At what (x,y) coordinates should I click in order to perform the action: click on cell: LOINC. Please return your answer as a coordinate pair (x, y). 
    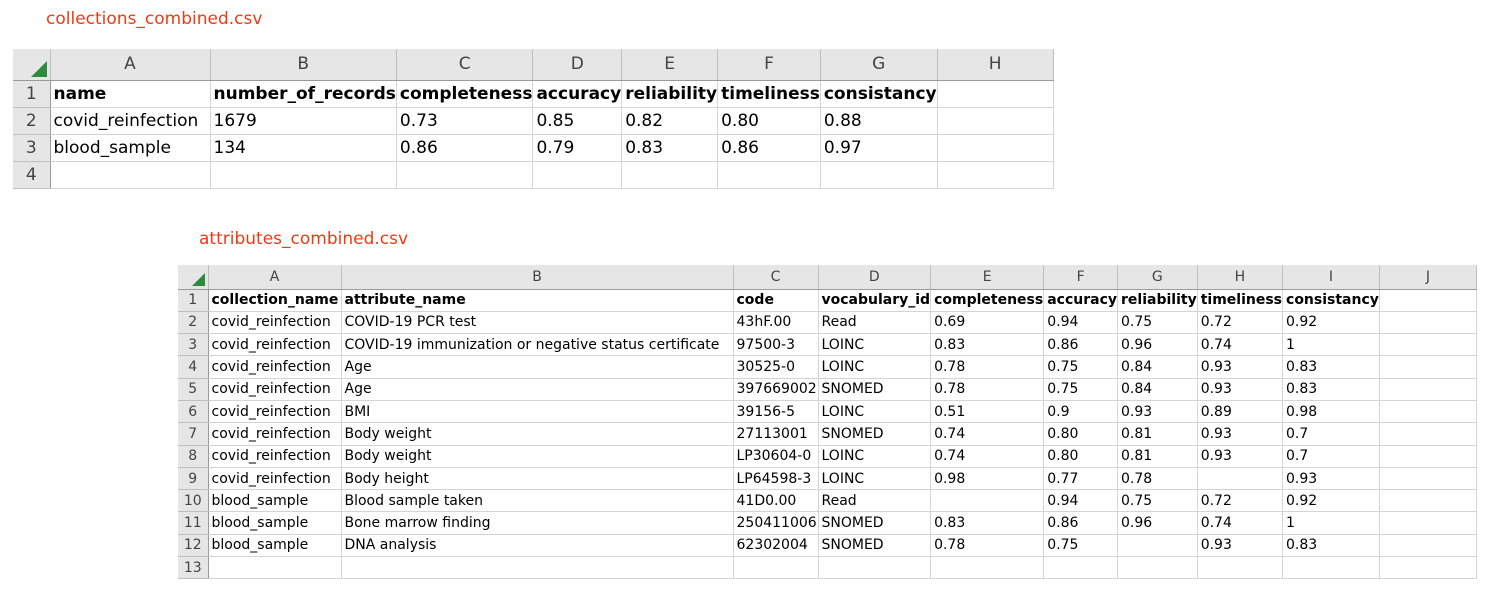
    Looking at the image, I should click on (875, 456).